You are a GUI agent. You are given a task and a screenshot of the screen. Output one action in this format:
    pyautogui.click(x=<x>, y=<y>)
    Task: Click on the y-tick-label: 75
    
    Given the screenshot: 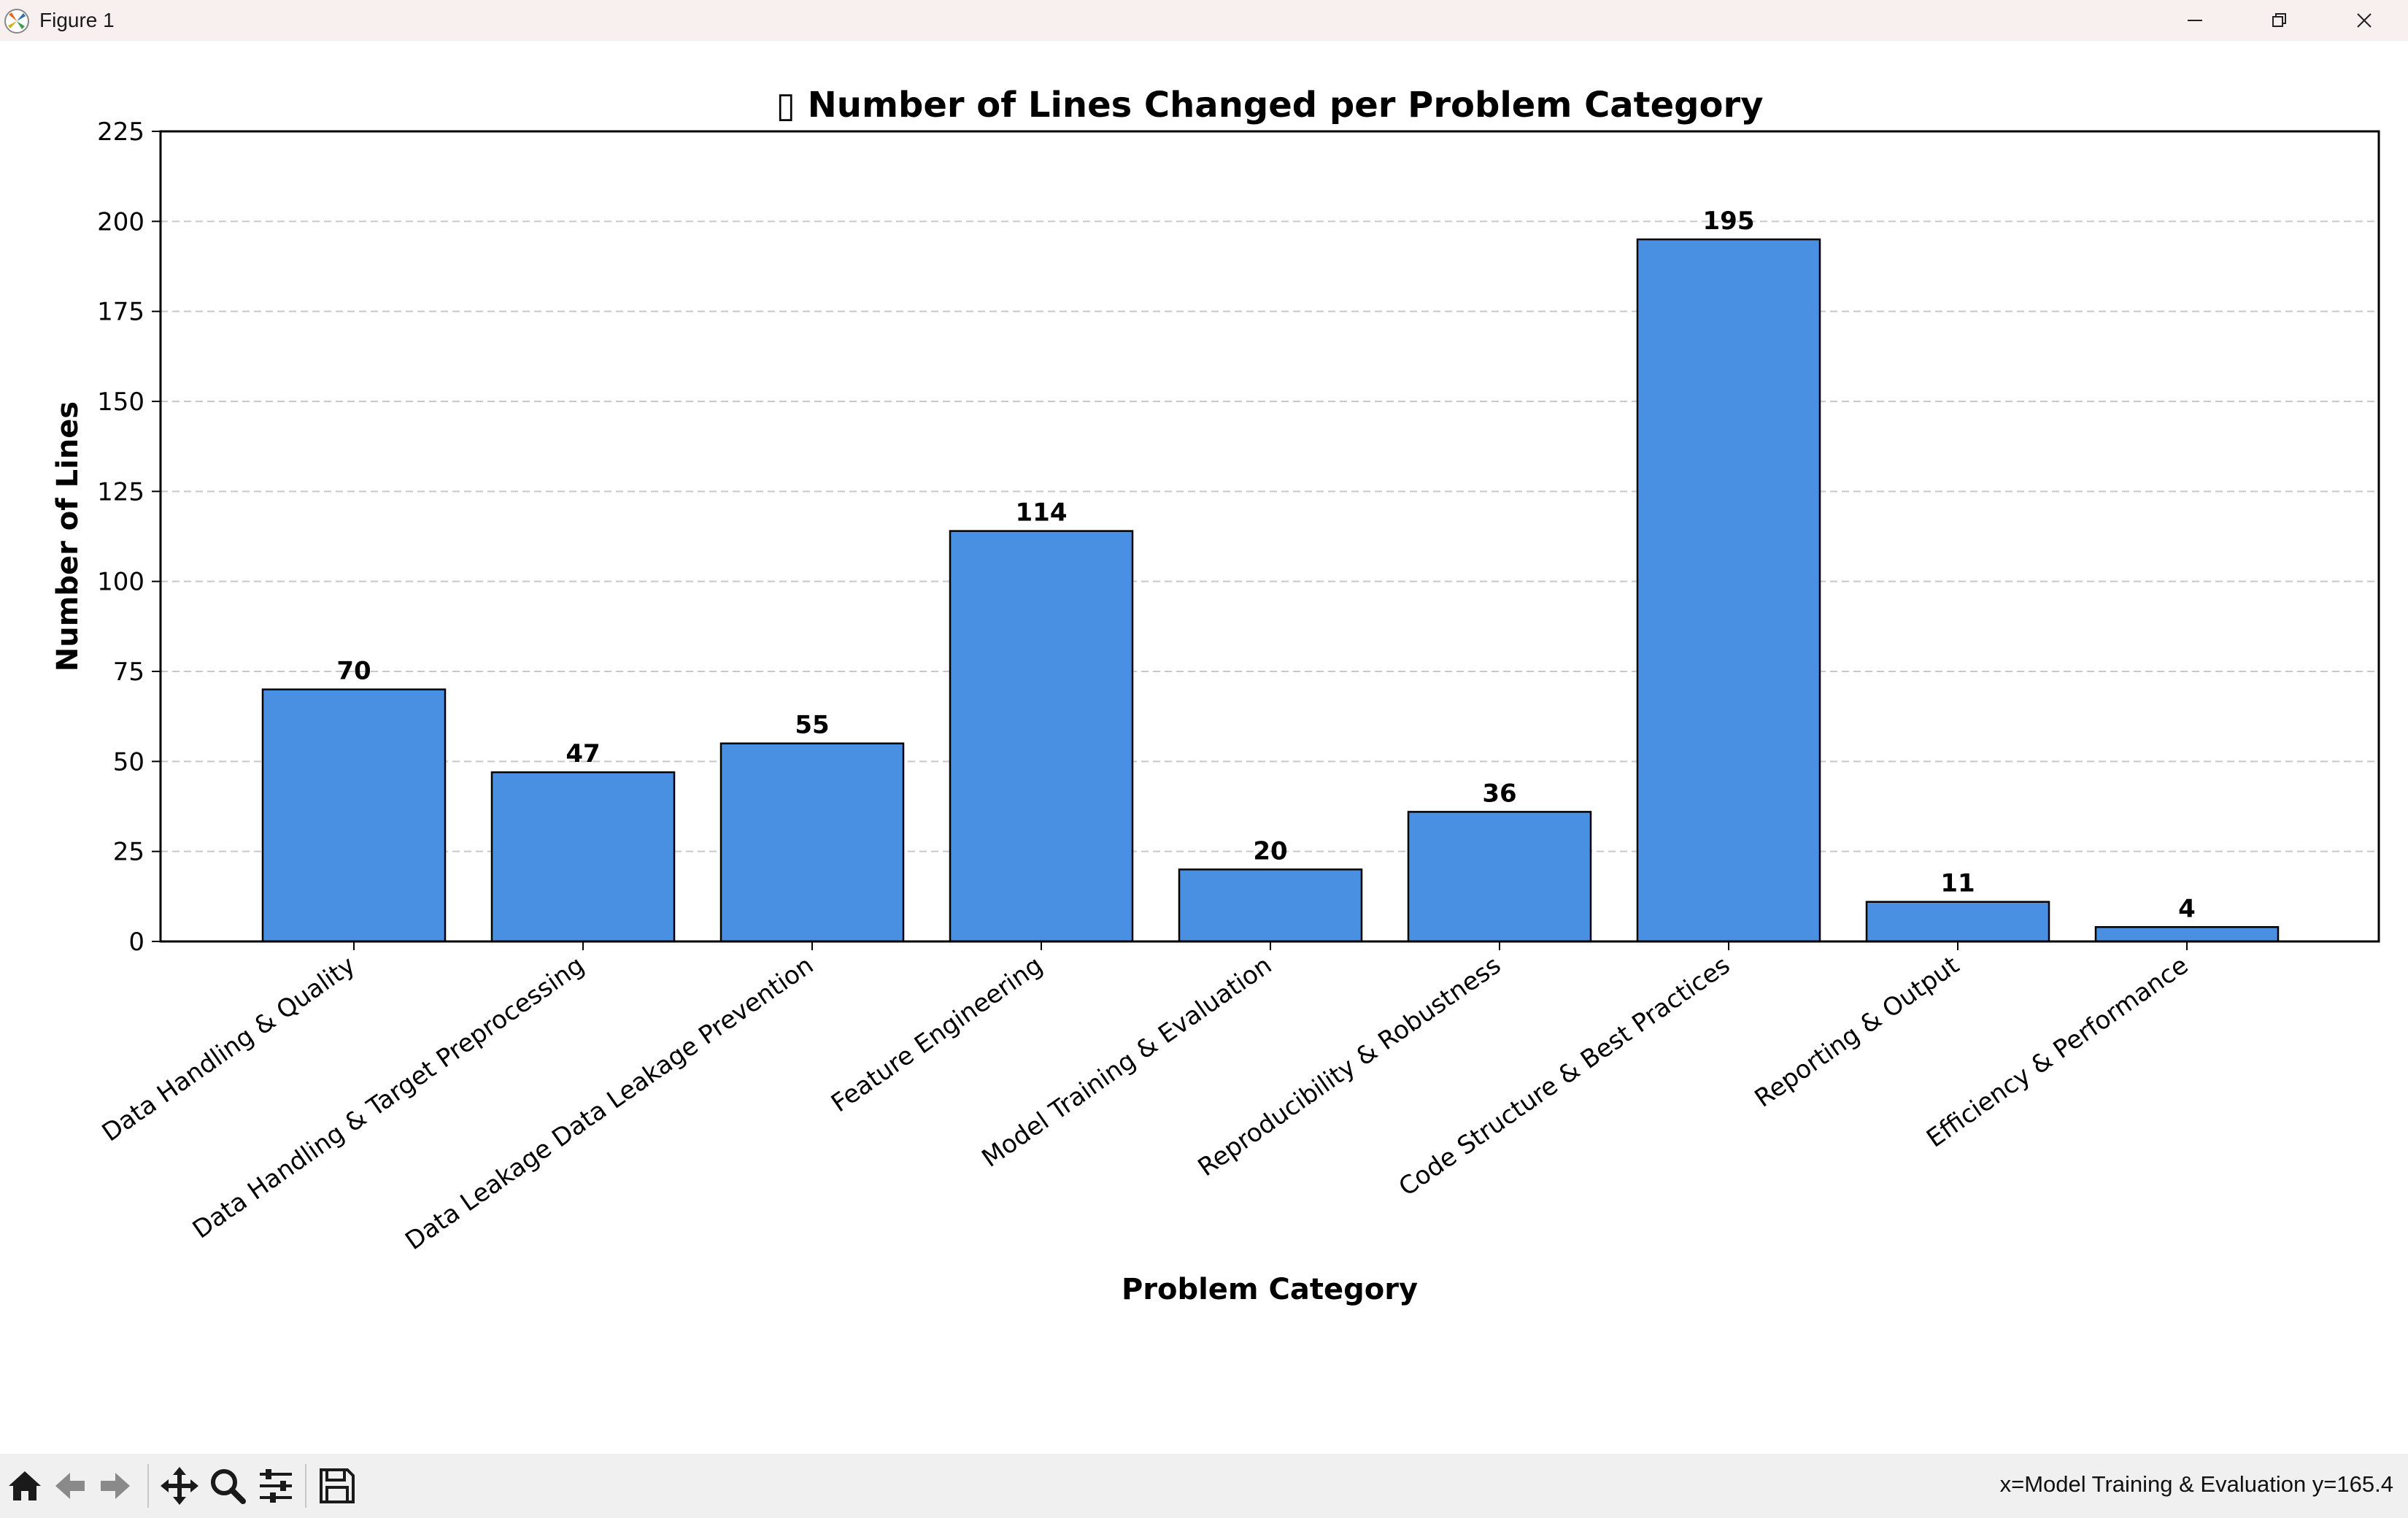 What is the action you would take?
    pyautogui.click(x=128, y=672)
    